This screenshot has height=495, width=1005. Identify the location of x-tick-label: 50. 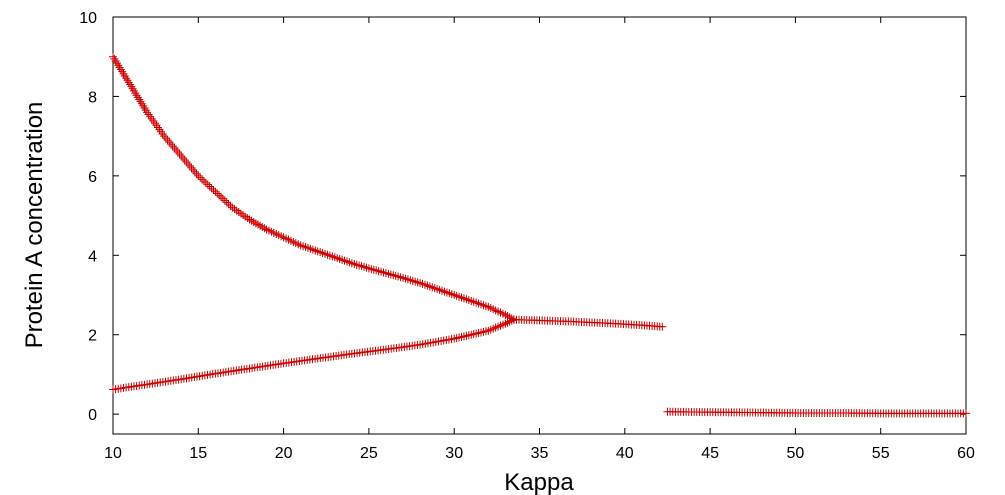
(796, 453).